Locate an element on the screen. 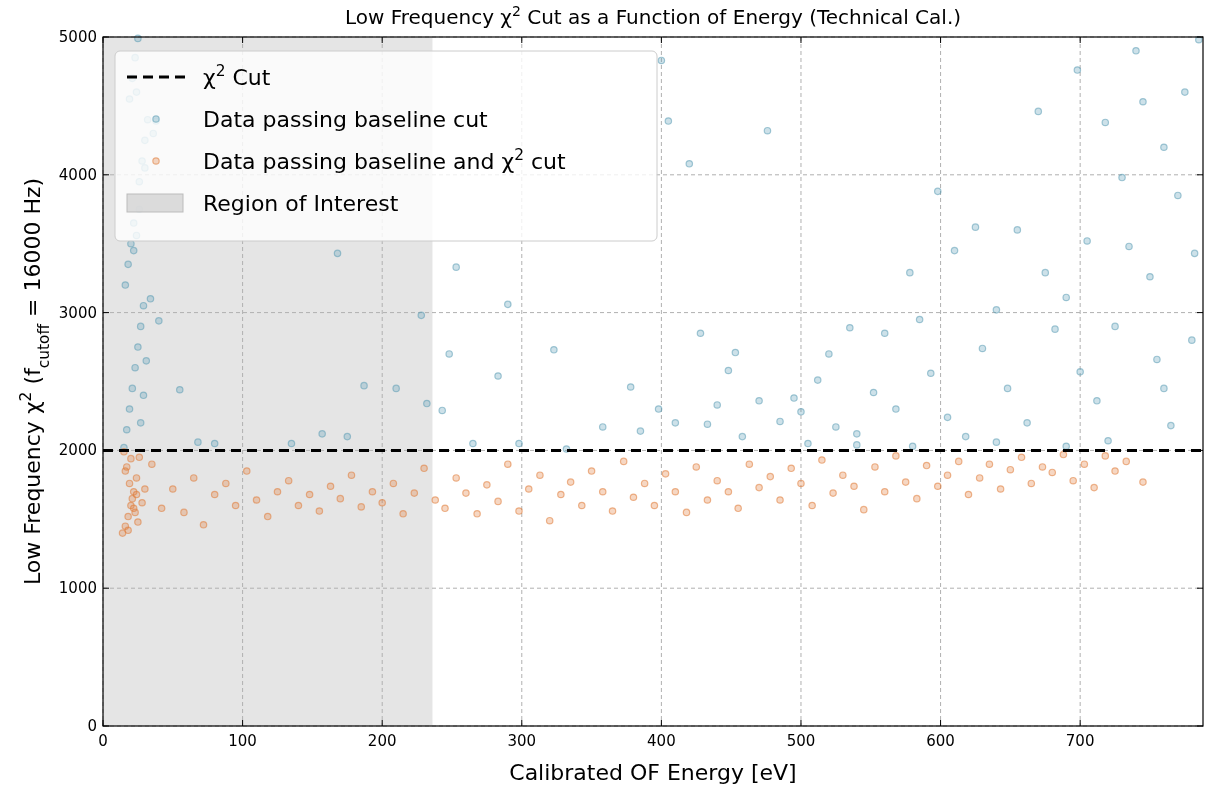 The width and height of the screenshot is (1214, 791). x-tick-label: 100 is located at coordinates (242, 741).